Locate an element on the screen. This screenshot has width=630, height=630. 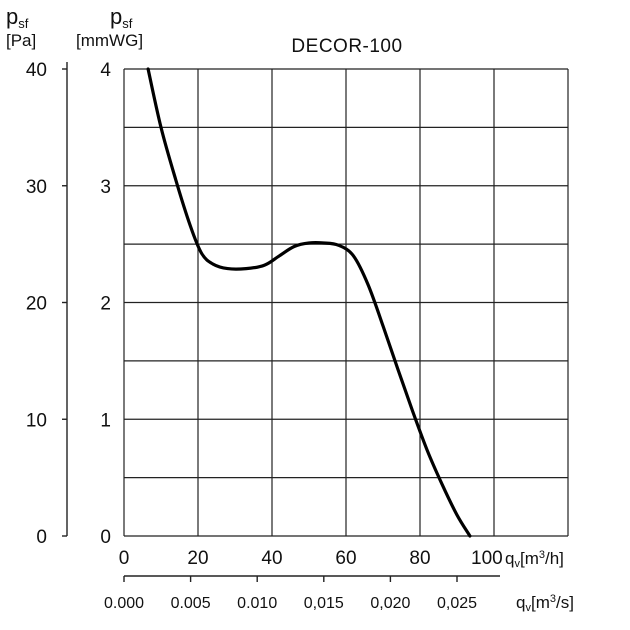
right-axis-symbol: psf is located at coordinates (121, 17).